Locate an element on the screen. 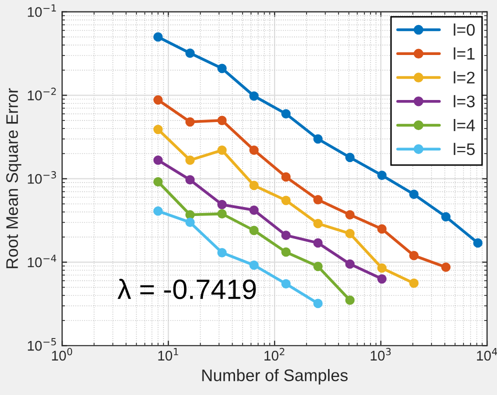  y-axis-title: Root Mean Square Error is located at coordinates (14, 178).